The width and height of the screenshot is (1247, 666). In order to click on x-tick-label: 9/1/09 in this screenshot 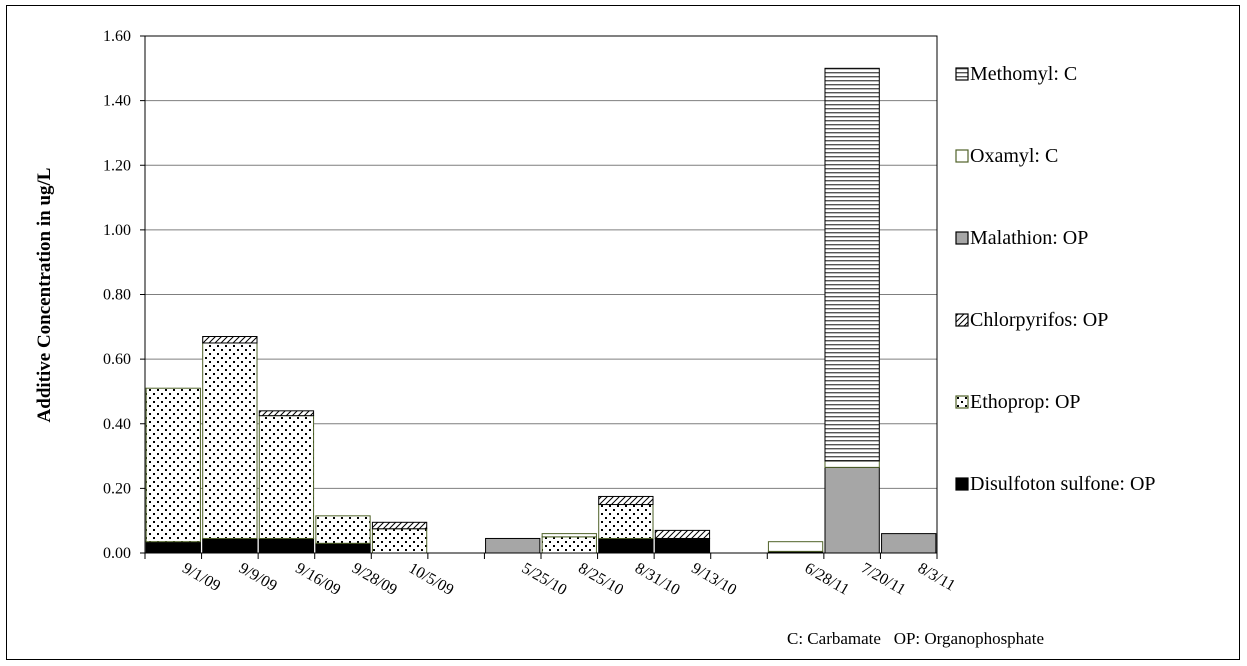, I will do `click(201, 577)`.